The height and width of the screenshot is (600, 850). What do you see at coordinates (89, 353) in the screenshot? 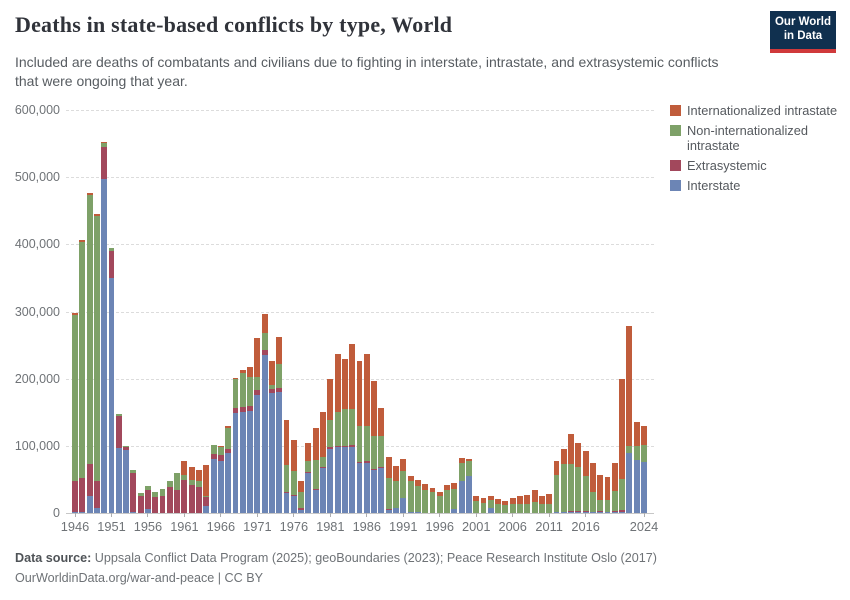
I see `bar-1948` at bounding box center [89, 353].